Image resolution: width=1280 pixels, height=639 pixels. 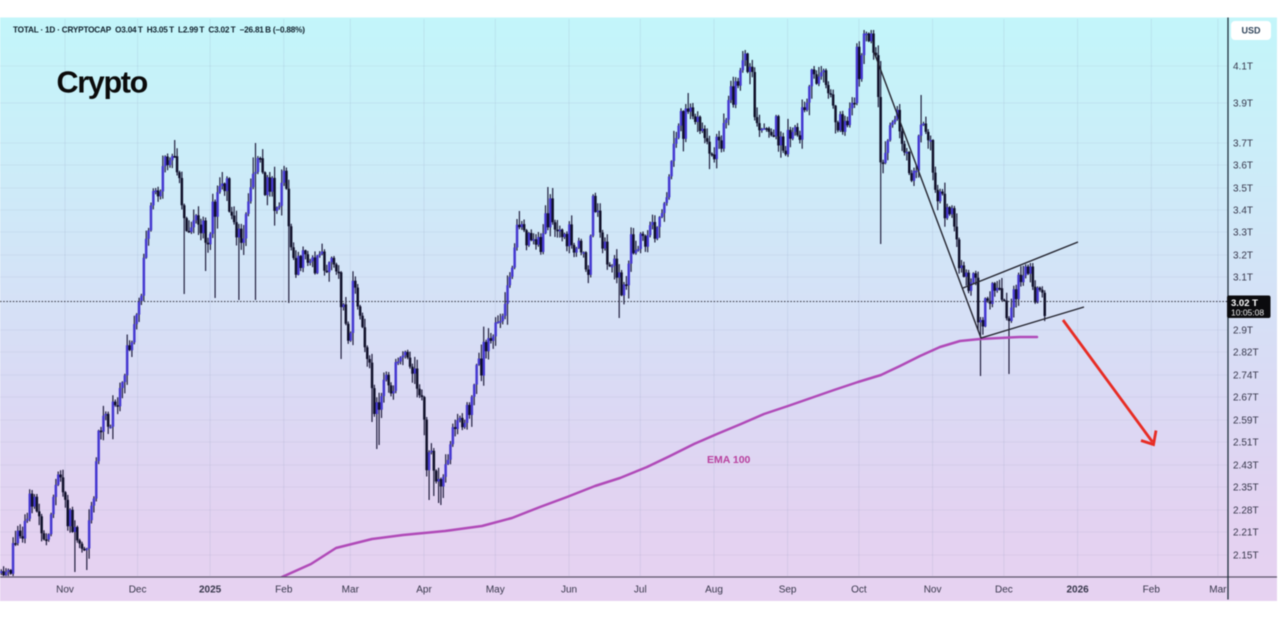 What do you see at coordinates (1251, 31) in the screenshot?
I see `svg-text: USD` at bounding box center [1251, 31].